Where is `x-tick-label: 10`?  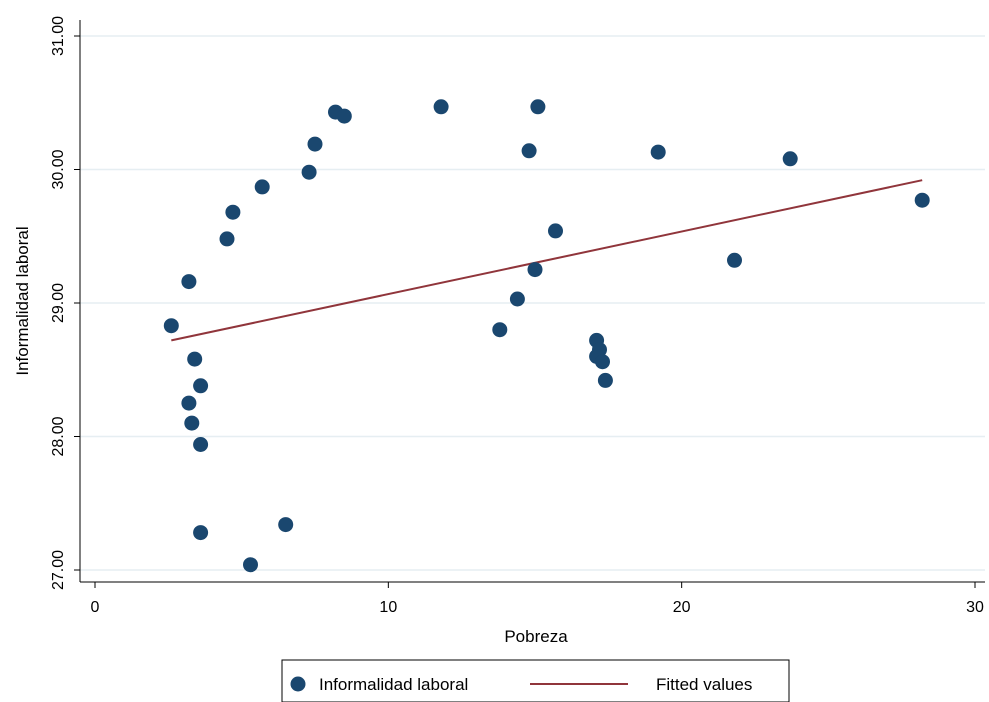
x-tick-label: 10 is located at coordinates (388, 607).